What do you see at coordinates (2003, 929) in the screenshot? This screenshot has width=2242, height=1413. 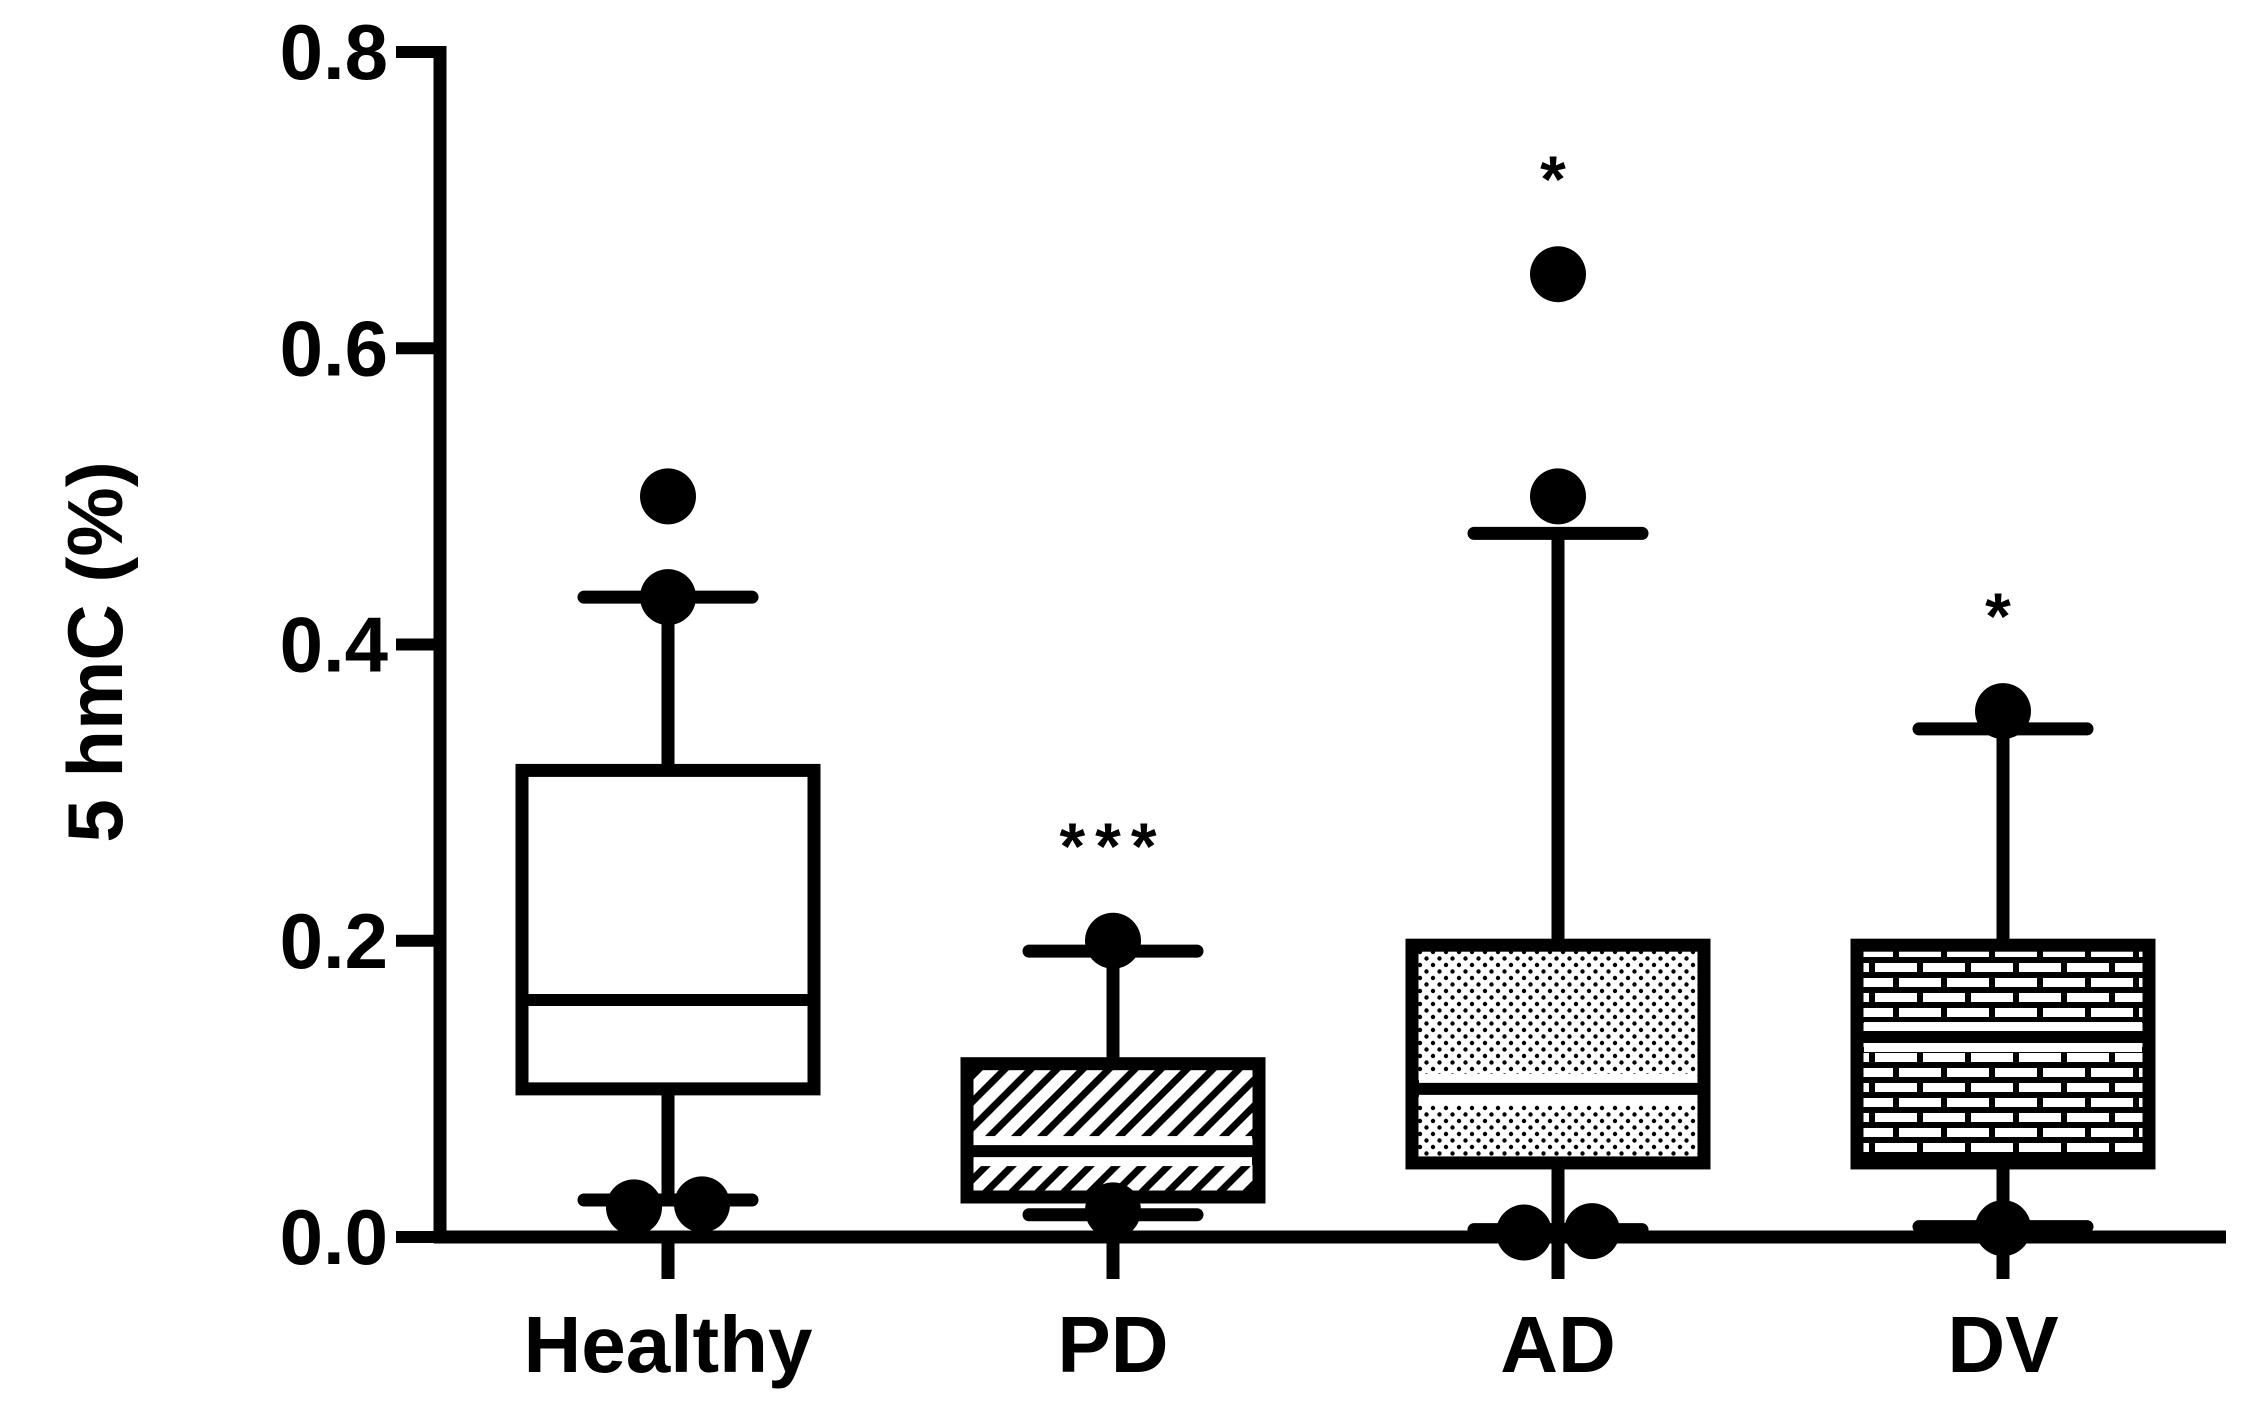 I see `box-group-dv: *` at bounding box center [2003, 929].